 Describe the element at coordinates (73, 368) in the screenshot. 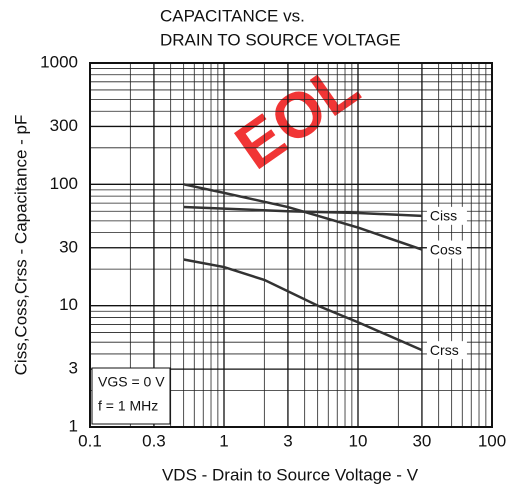

I see `y-tick-label: 3` at that location.